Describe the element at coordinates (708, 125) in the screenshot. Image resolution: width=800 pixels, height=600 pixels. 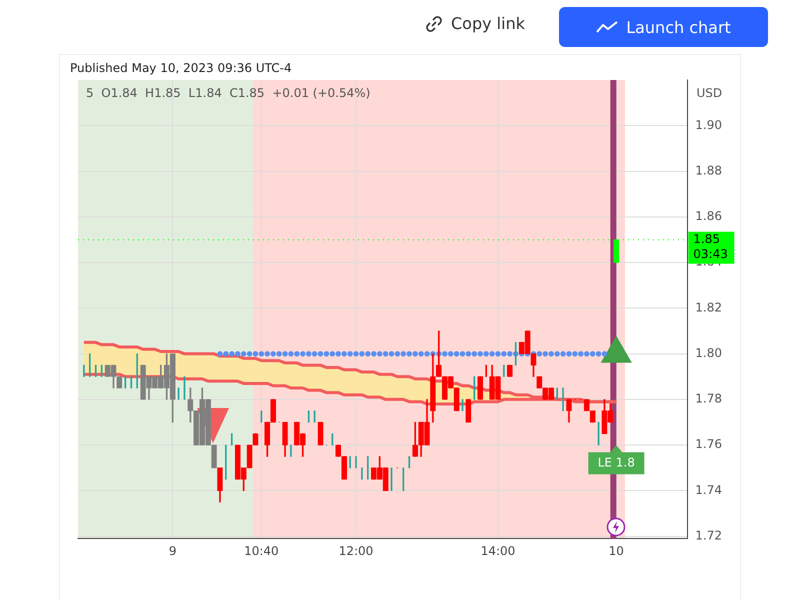
I see `y-tick-label: 1.90` at that location.